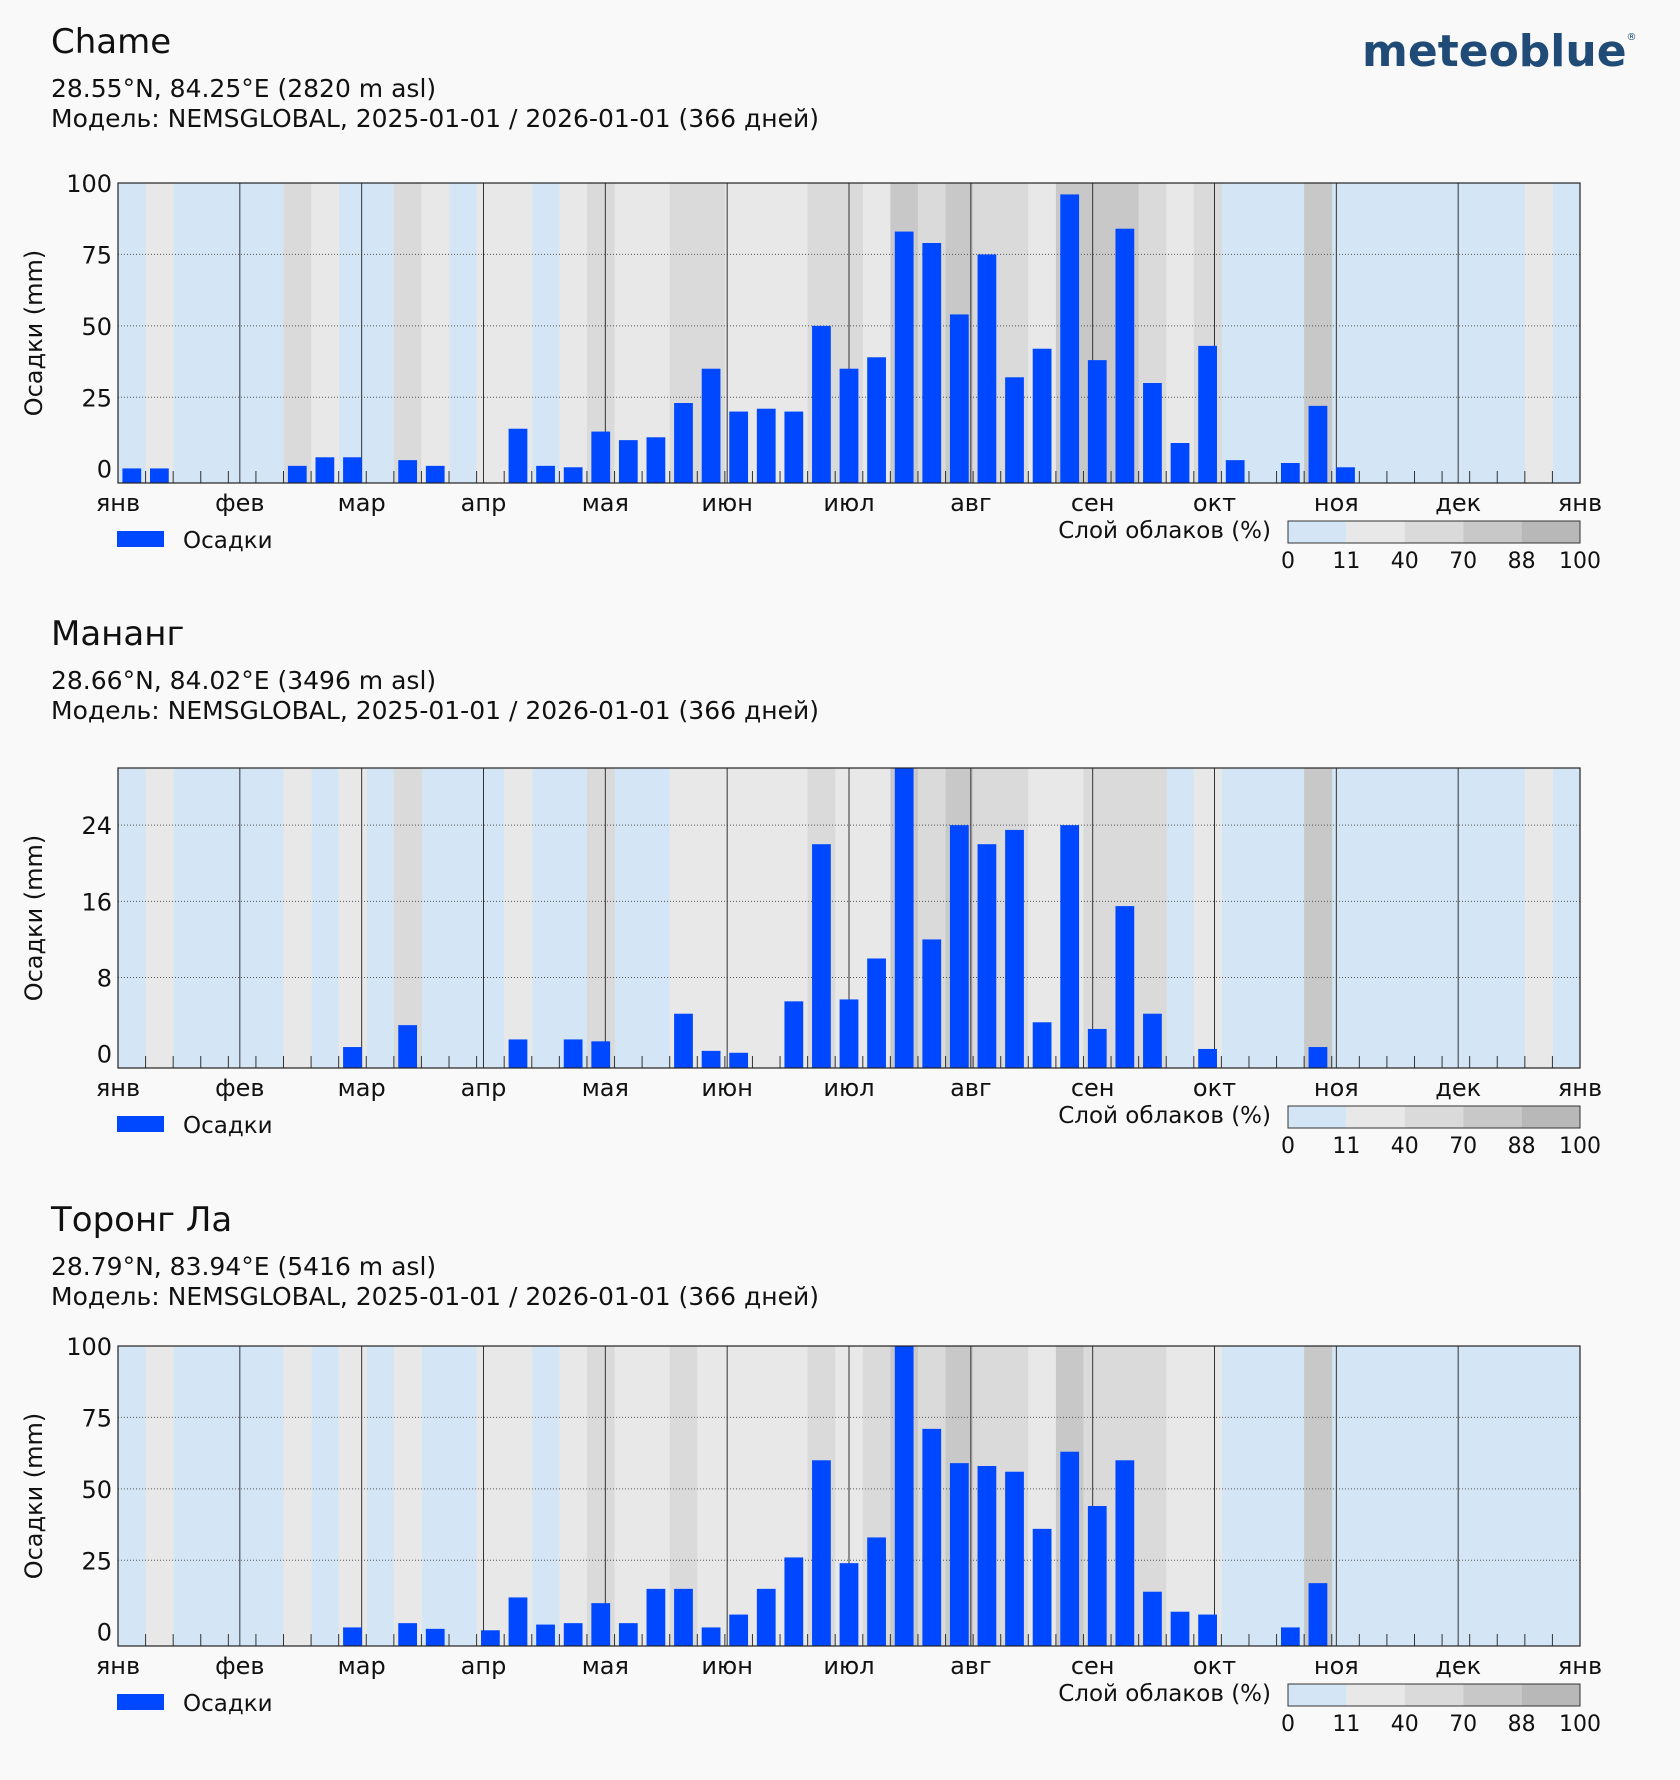 This screenshot has width=1680, height=1780. What do you see at coordinates (1522, 1146) in the screenshot?
I see `cloud-legend-tick: 88` at bounding box center [1522, 1146].